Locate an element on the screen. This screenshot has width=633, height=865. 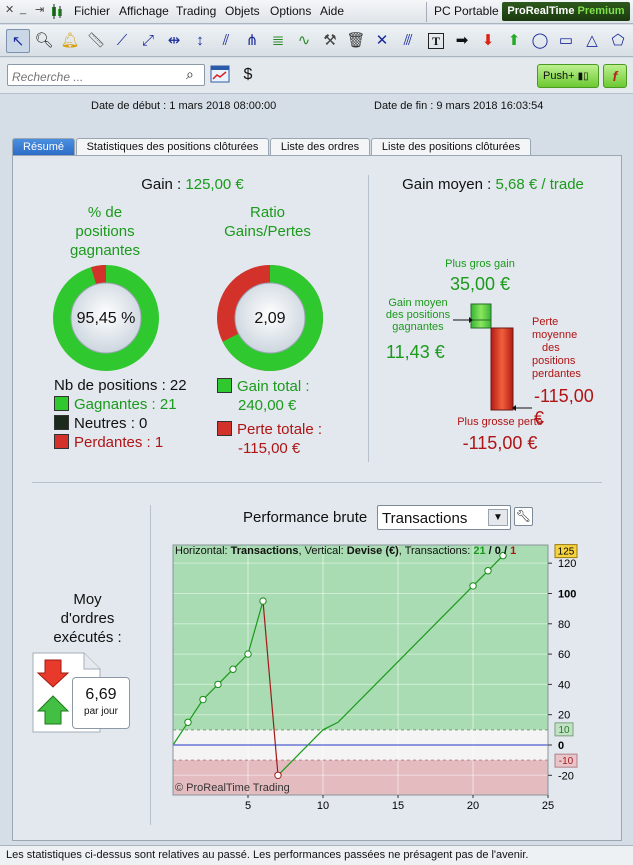
red-swatch-icon is located at coordinates (61, 441).